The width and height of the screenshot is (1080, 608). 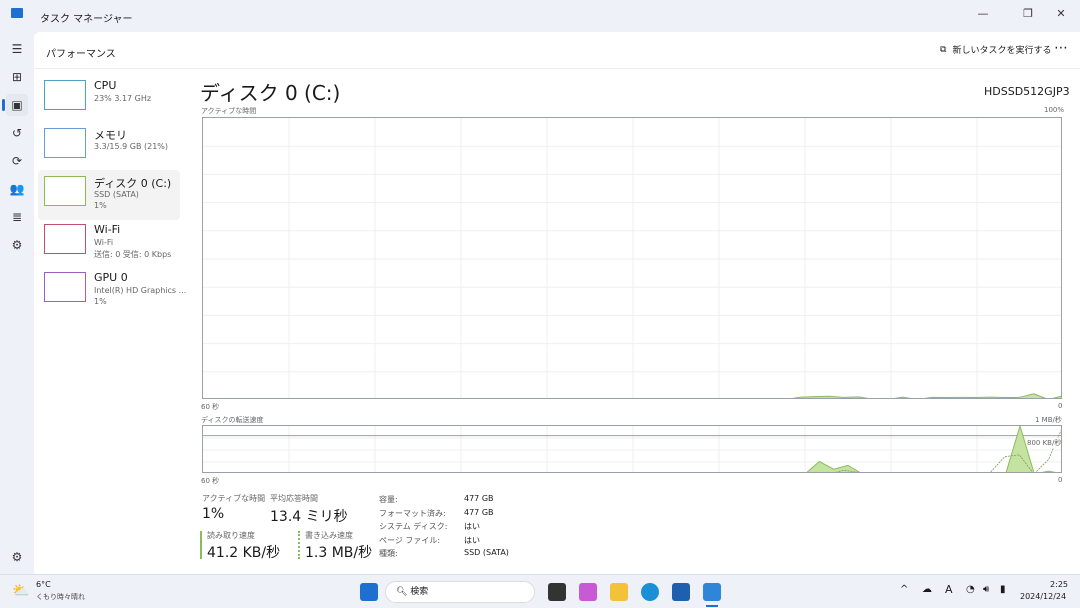 I want to click on search-placeholder: 検索, so click(x=419, y=592).